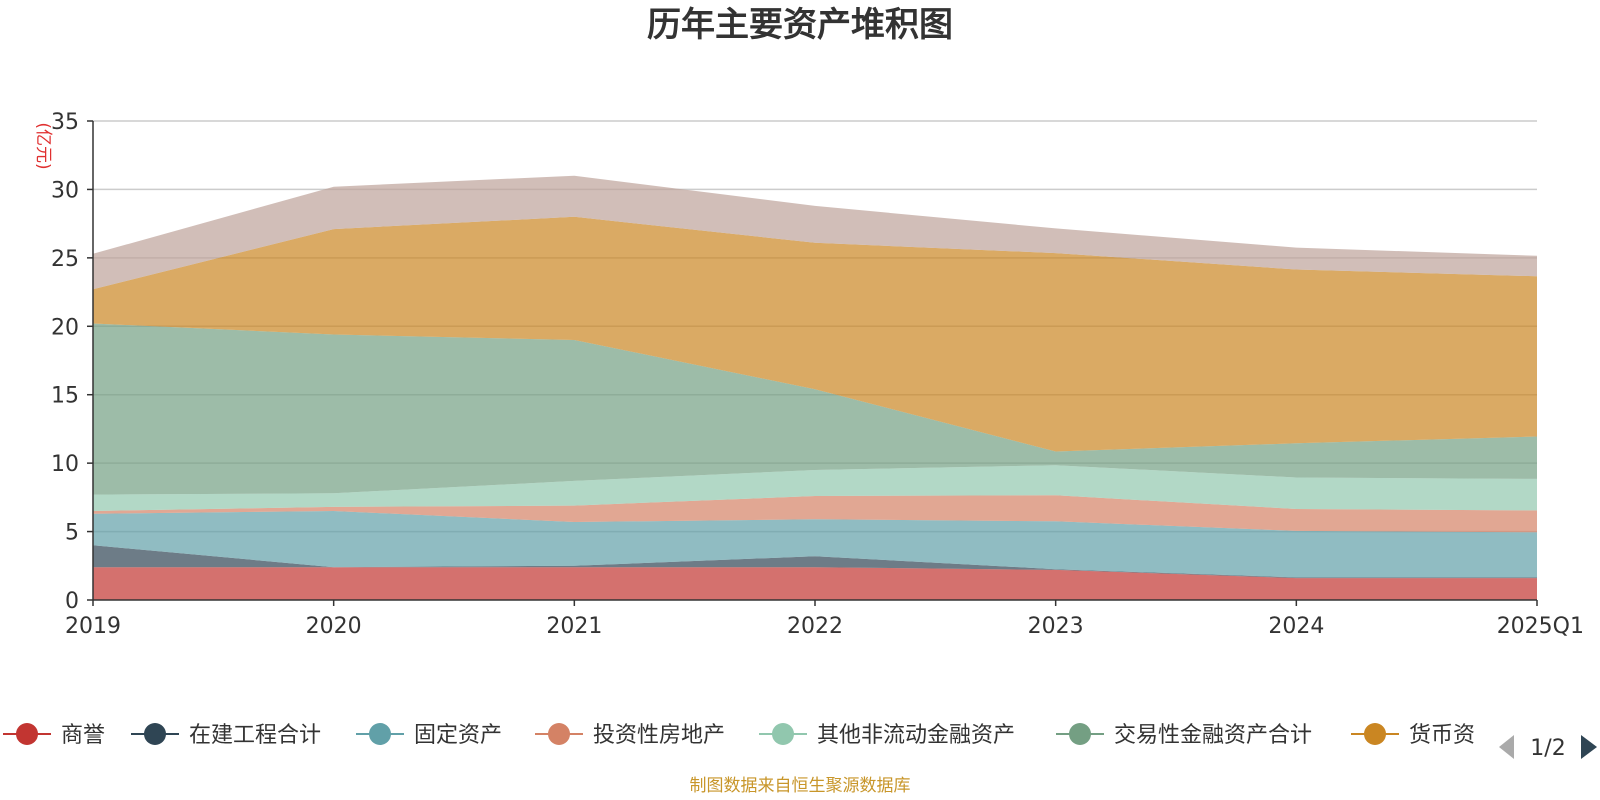  I want to click on x-tick-label: 2025Q1, so click(1540, 626).